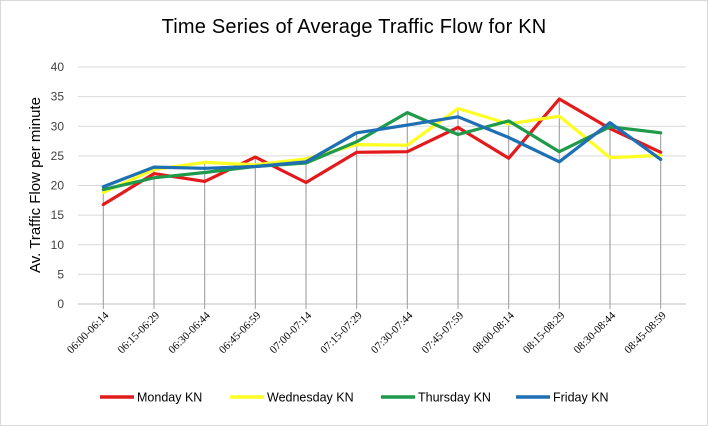 This screenshot has width=708, height=426. I want to click on y-tick-label: 20, so click(58, 186).